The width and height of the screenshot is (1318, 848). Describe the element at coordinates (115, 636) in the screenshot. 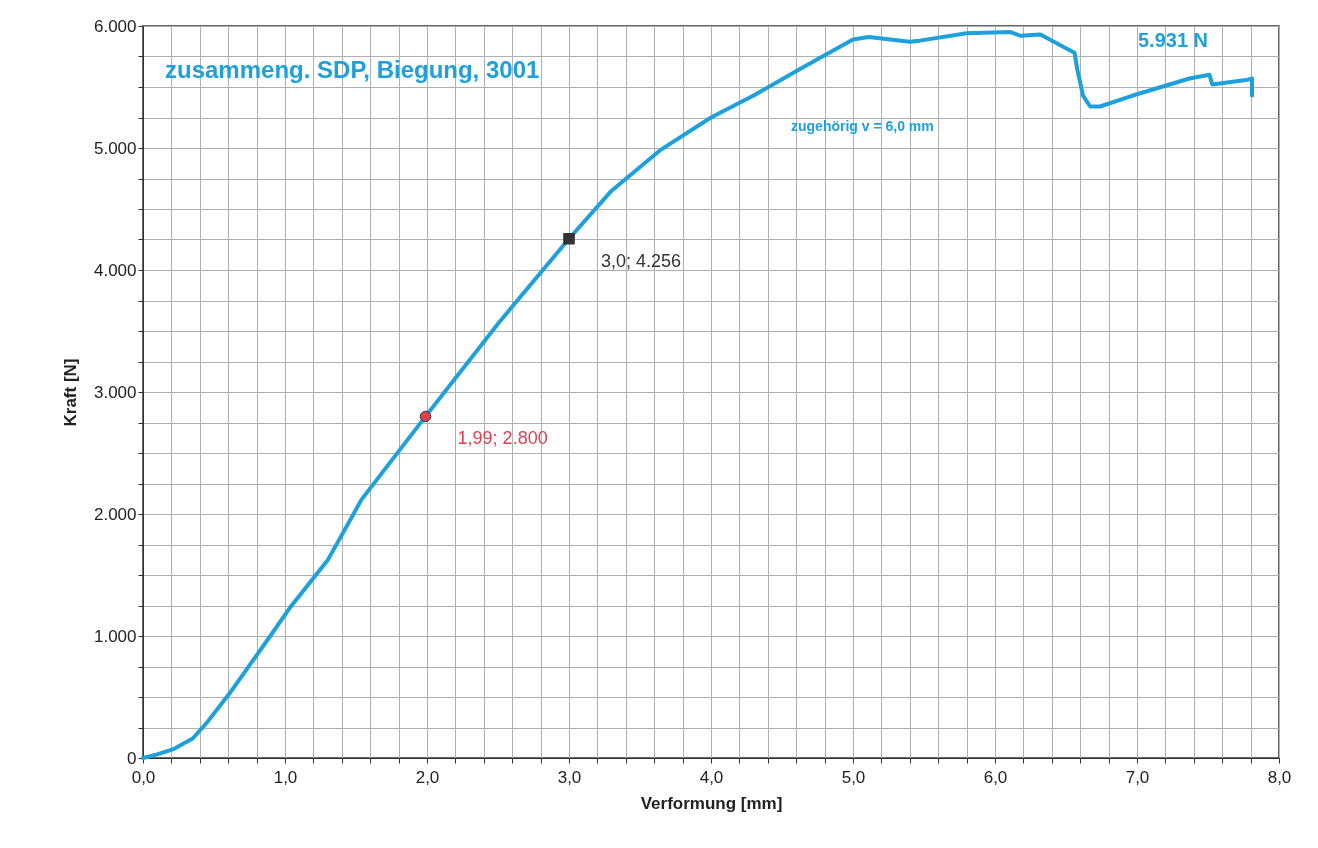

I see `y-tick-label: 1.000` at that location.